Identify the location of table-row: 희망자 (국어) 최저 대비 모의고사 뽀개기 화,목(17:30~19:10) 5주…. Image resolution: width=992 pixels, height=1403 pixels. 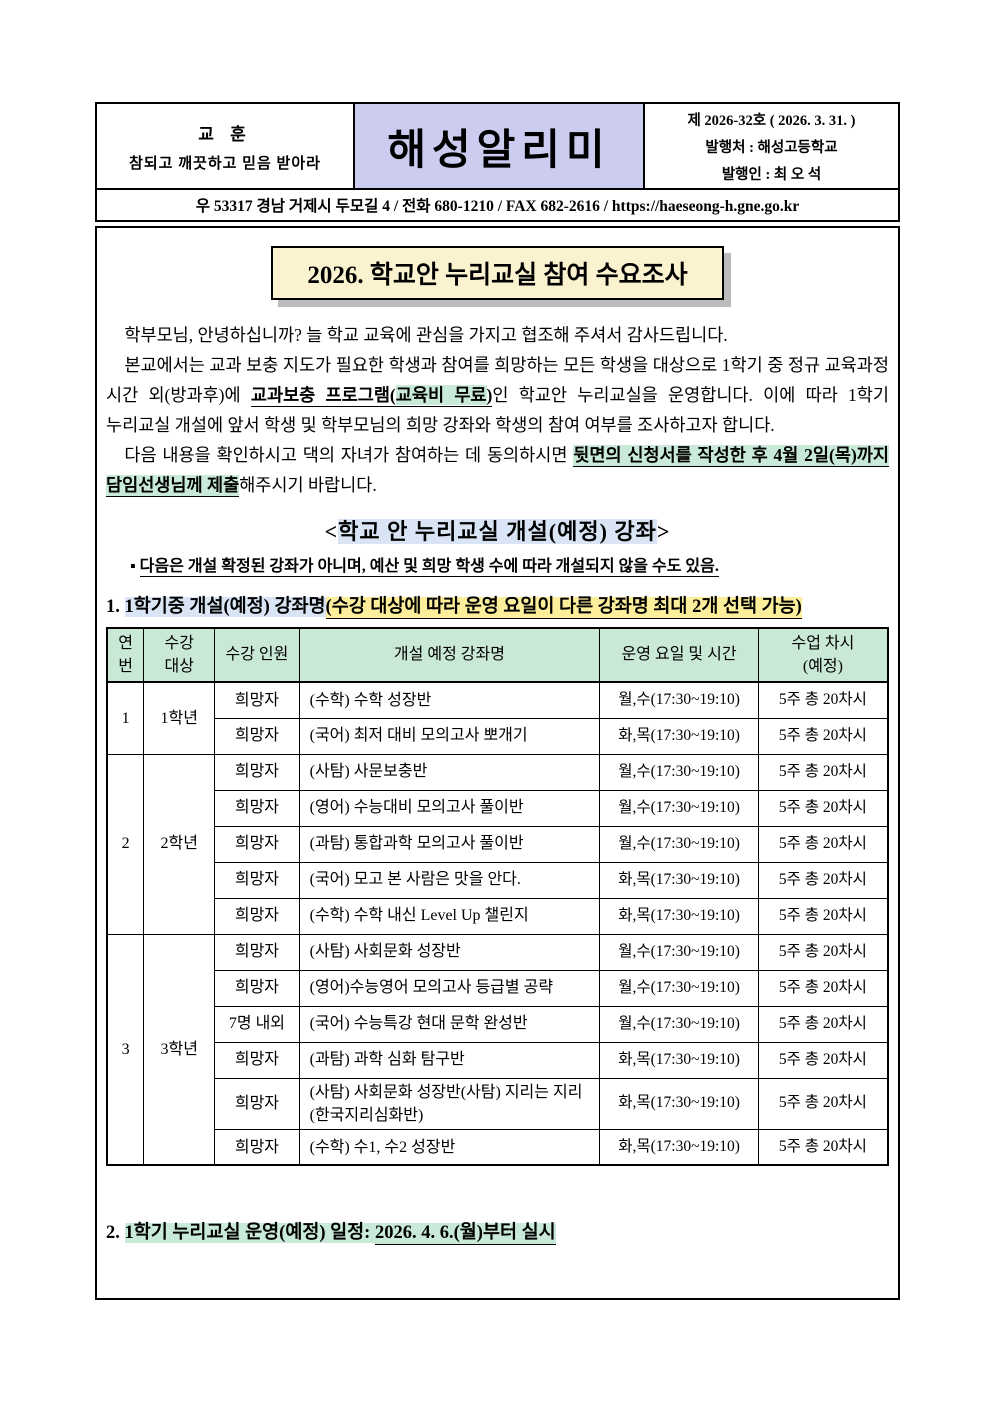
(498, 736).